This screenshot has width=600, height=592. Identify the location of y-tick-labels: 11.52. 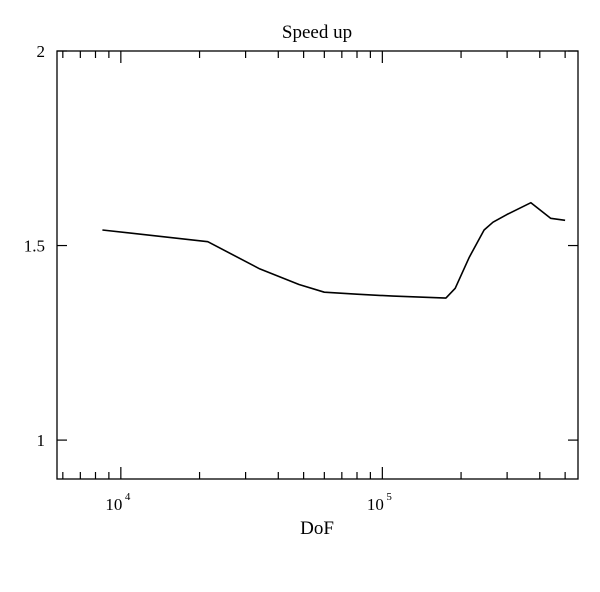
(34, 246).